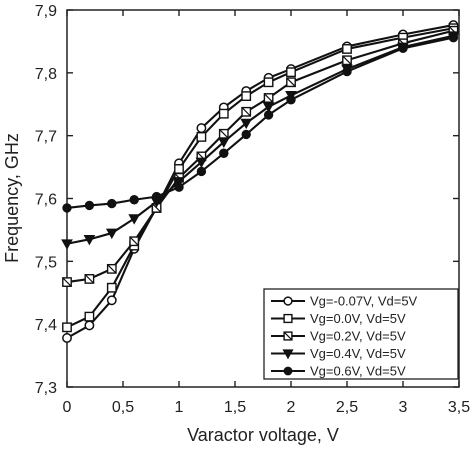  I want to click on x-tick-label: 0,5, so click(123, 407).